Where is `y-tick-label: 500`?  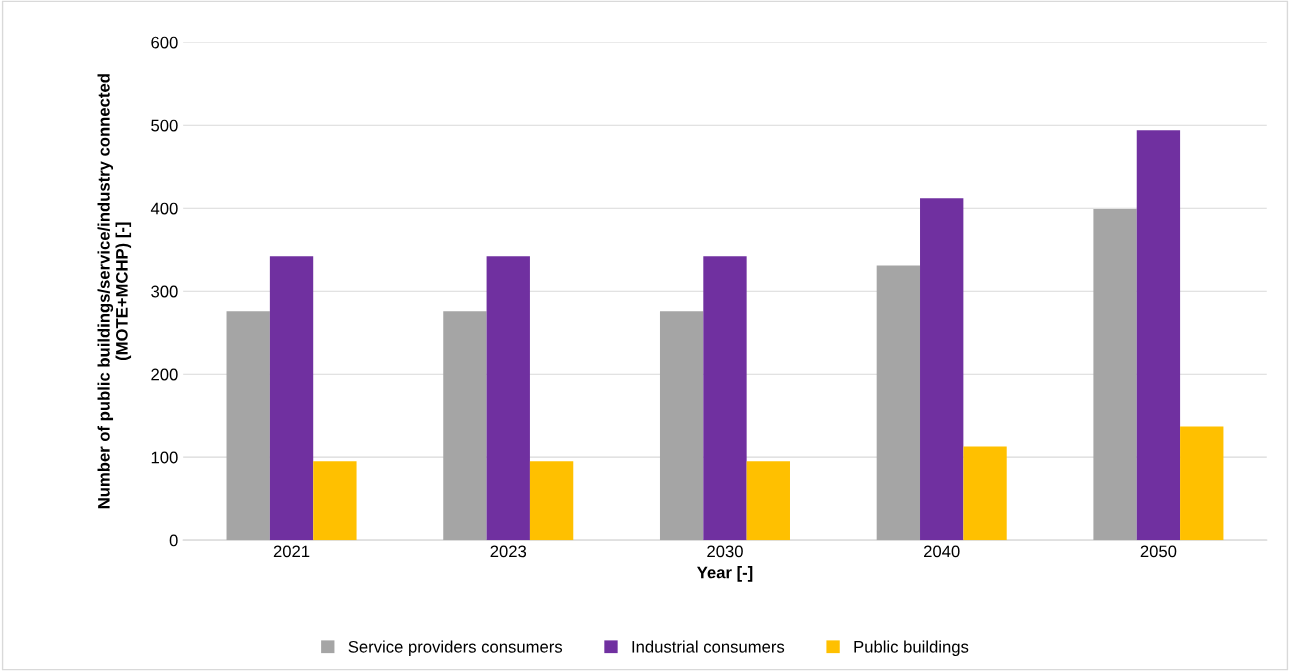 y-tick-label: 500 is located at coordinates (164, 125).